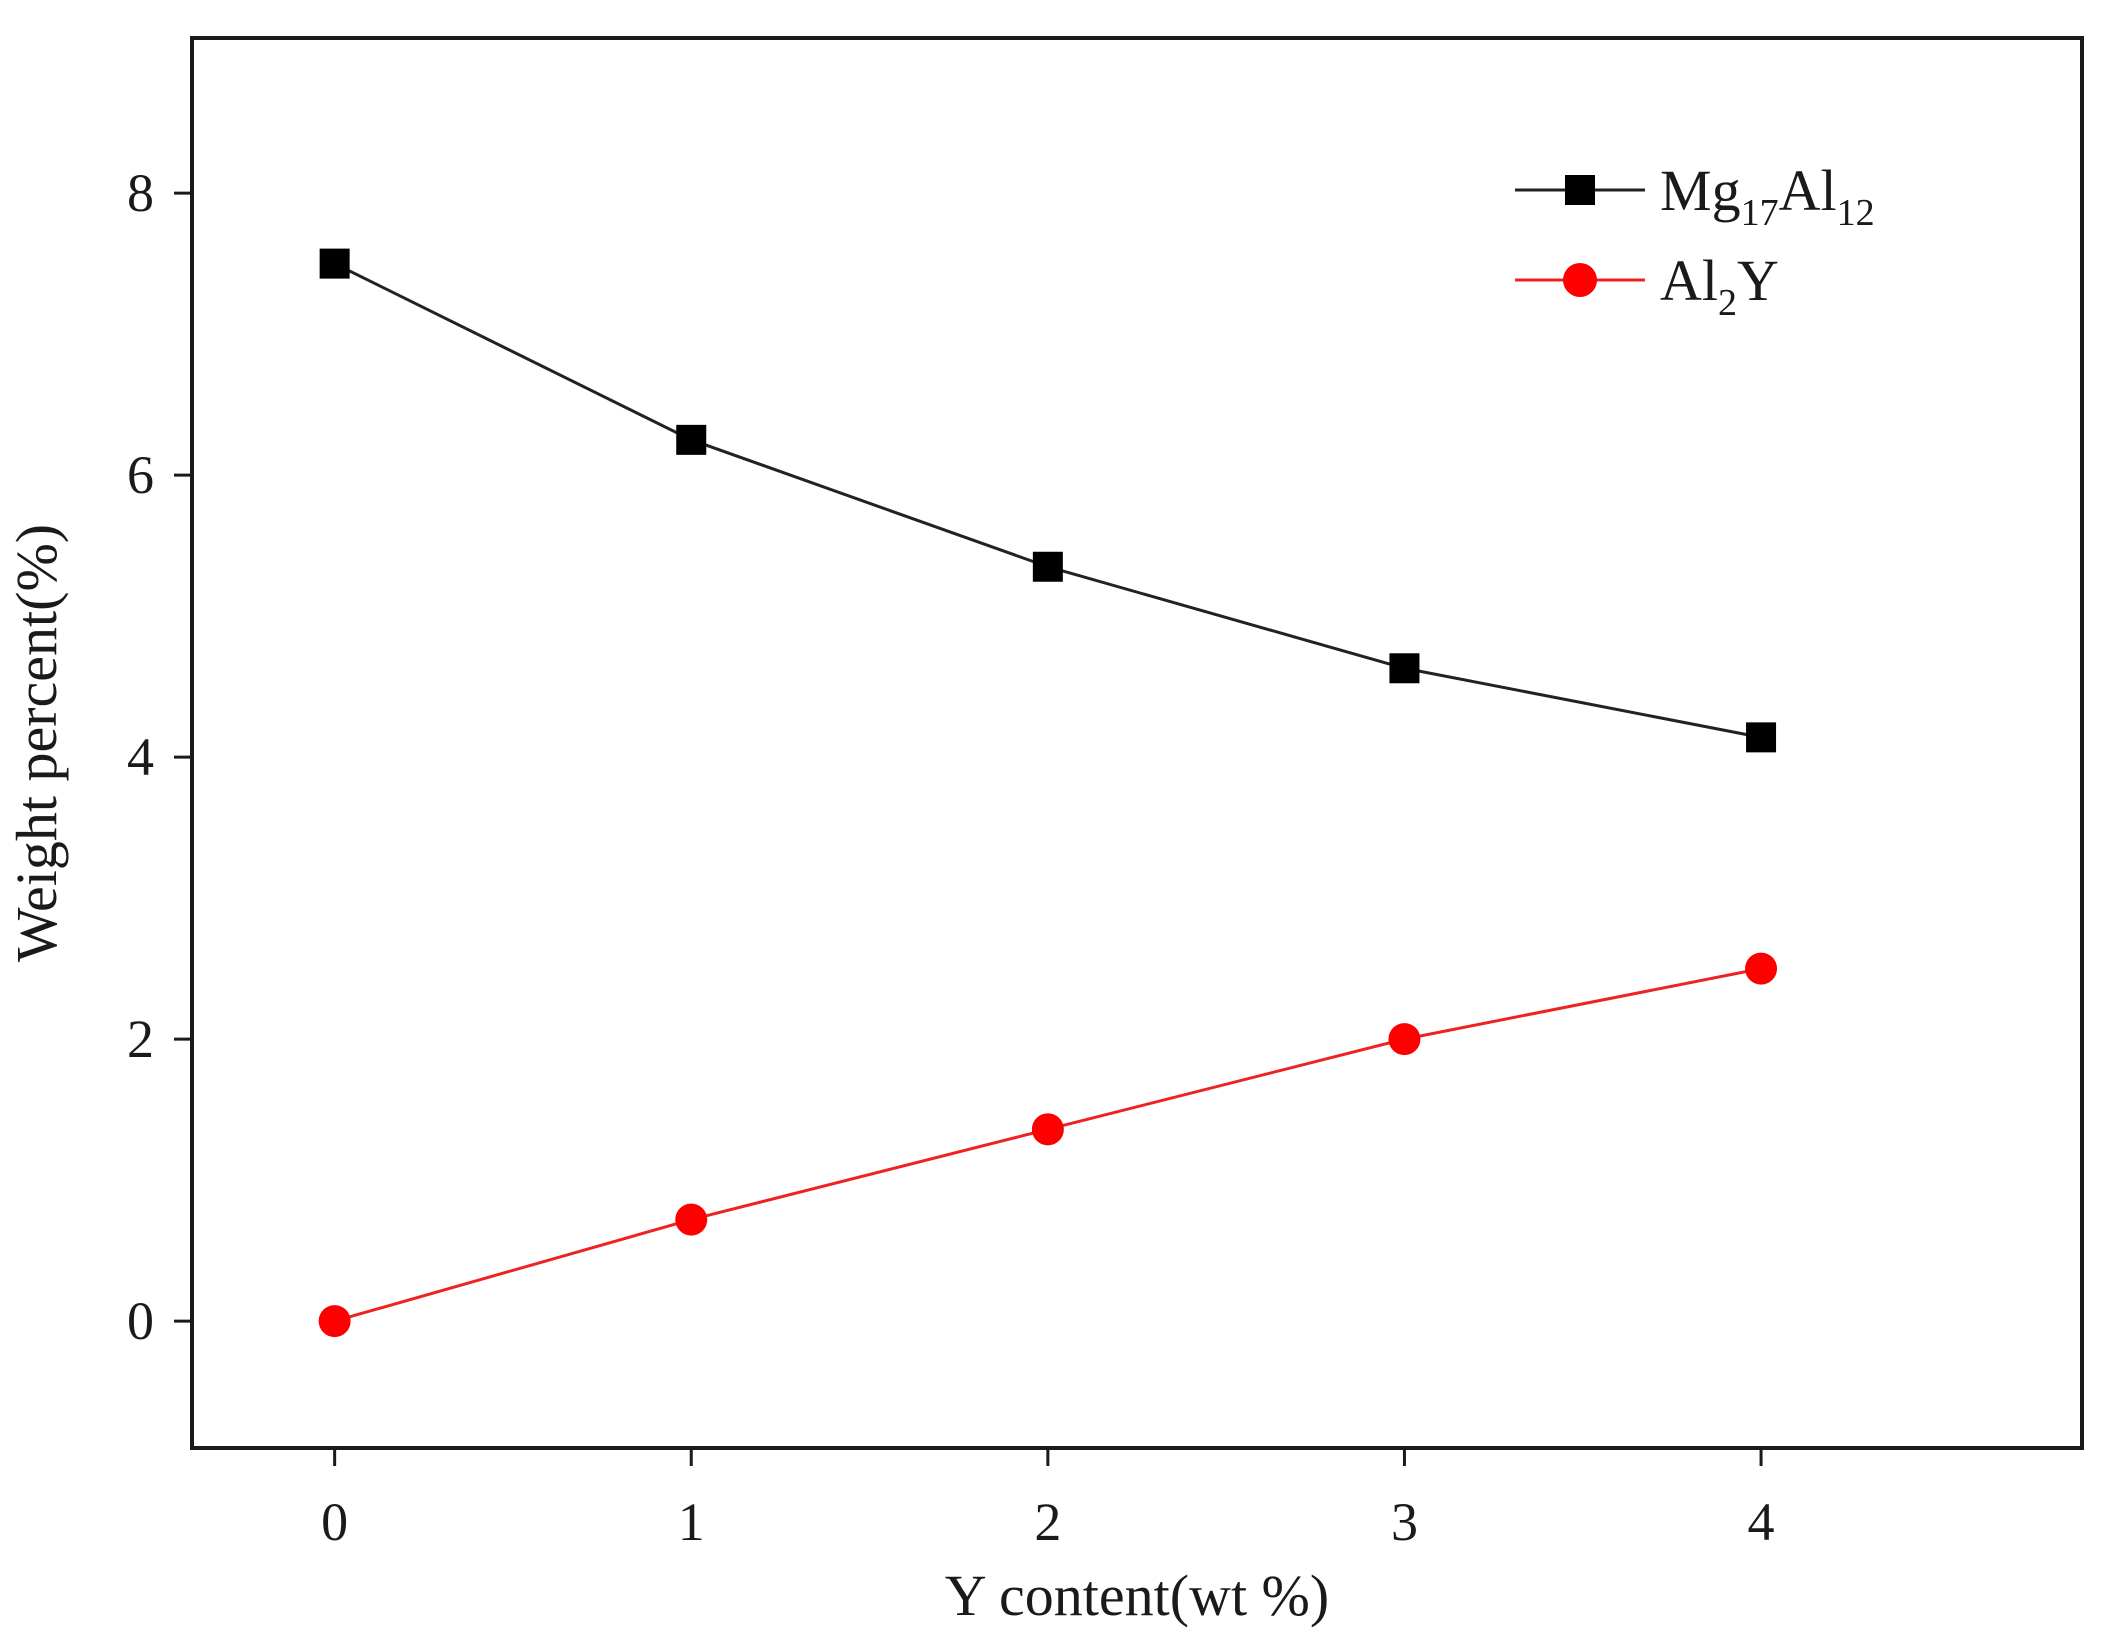  What do you see at coordinates (140, 1321) in the screenshot?
I see `y-tick-label: 0` at bounding box center [140, 1321].